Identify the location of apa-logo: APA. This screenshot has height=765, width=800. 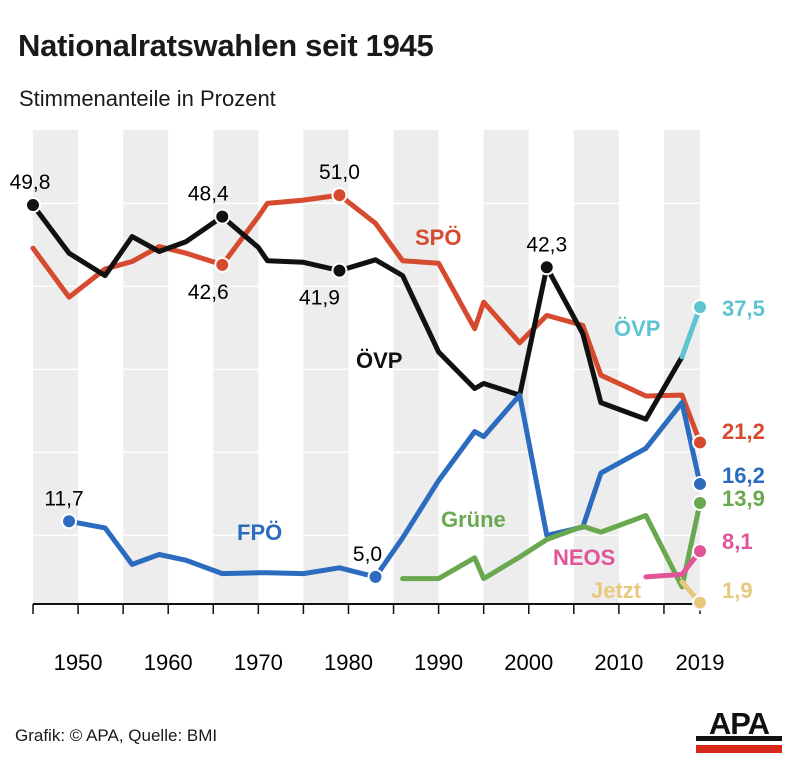
(739, 730).